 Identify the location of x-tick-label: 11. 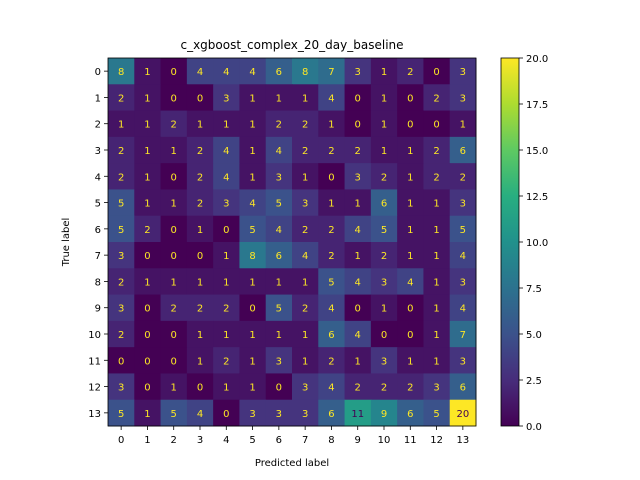
(410, 440).